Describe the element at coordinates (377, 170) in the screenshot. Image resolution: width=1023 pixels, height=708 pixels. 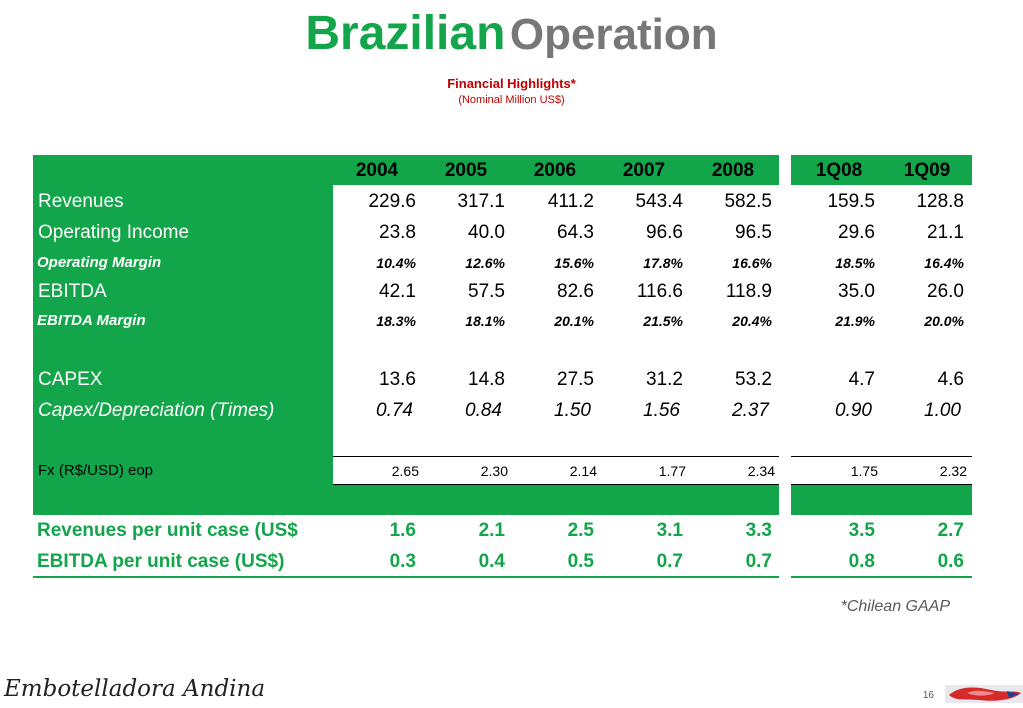
I see `header-2004: 2004` at that location.